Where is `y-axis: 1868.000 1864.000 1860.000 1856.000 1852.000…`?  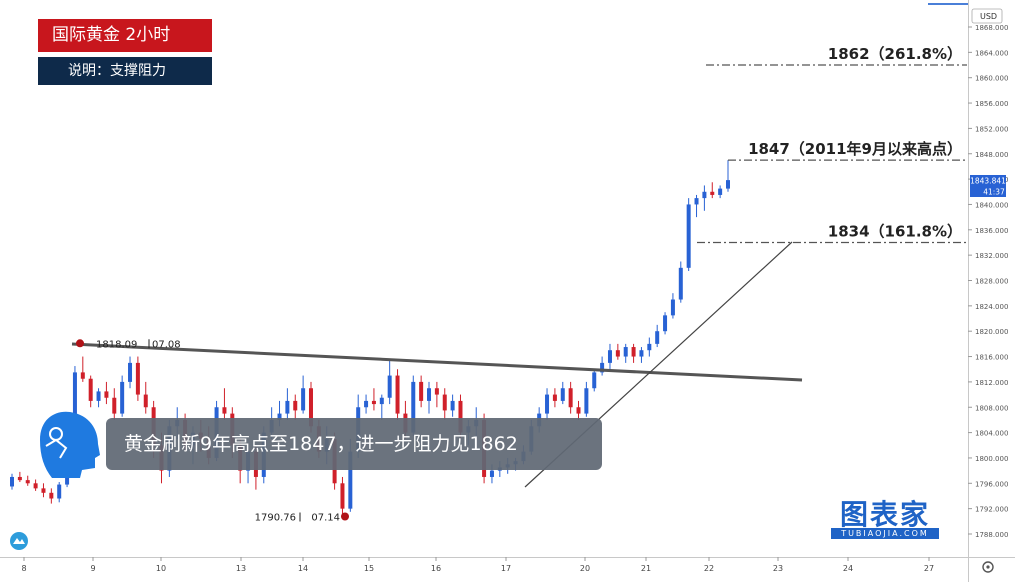 y-axis: 1868.000 1864.000 1860.000 1856.000 1852.000… is located at coordinates (988, 281).